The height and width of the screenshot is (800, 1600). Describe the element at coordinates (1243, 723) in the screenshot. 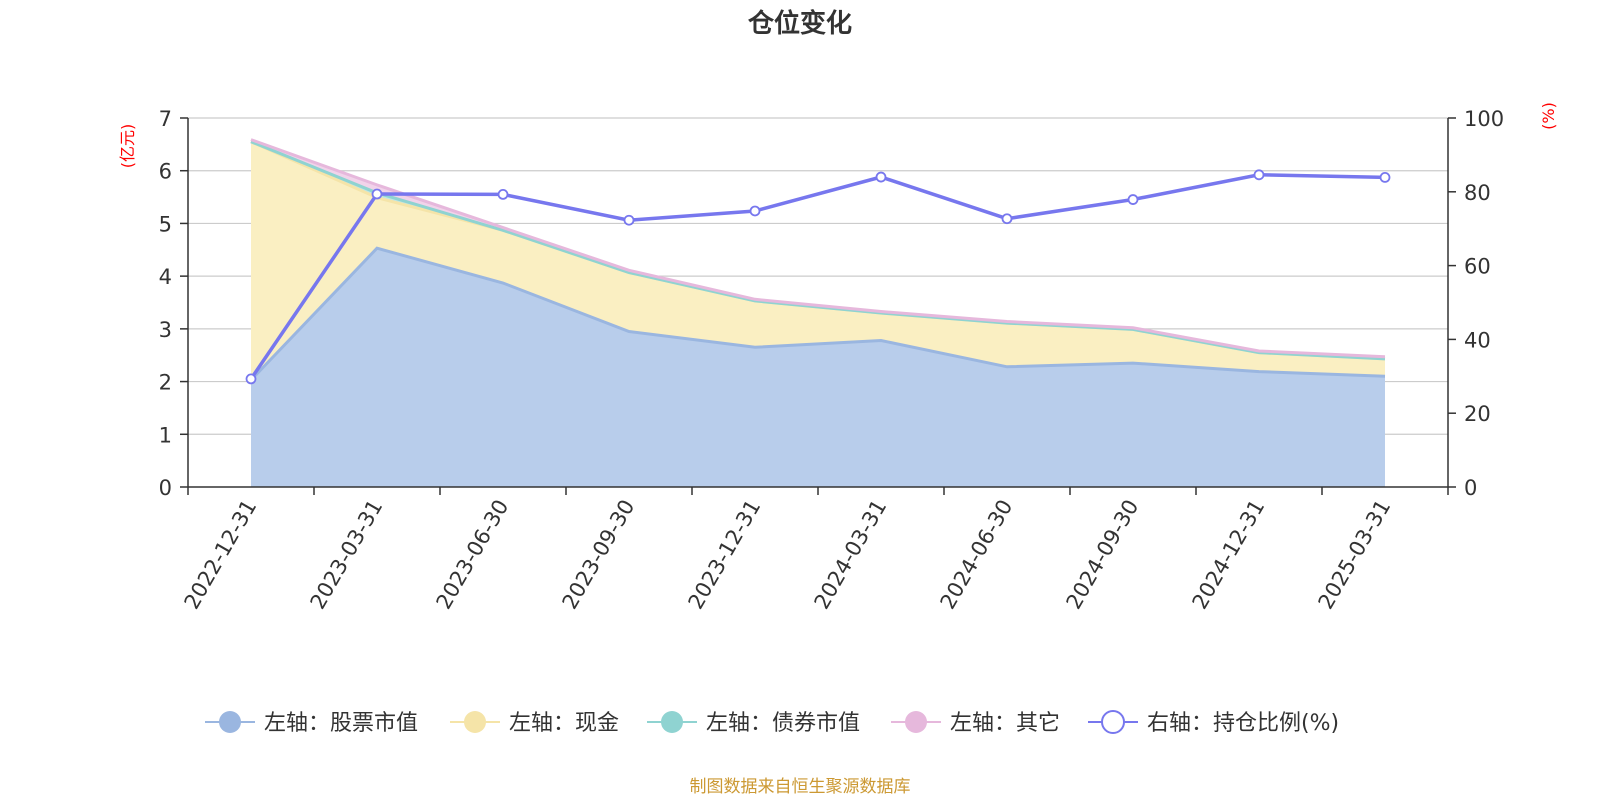

I see `legend-label: 右轴：持仓比例(%)` at that location.